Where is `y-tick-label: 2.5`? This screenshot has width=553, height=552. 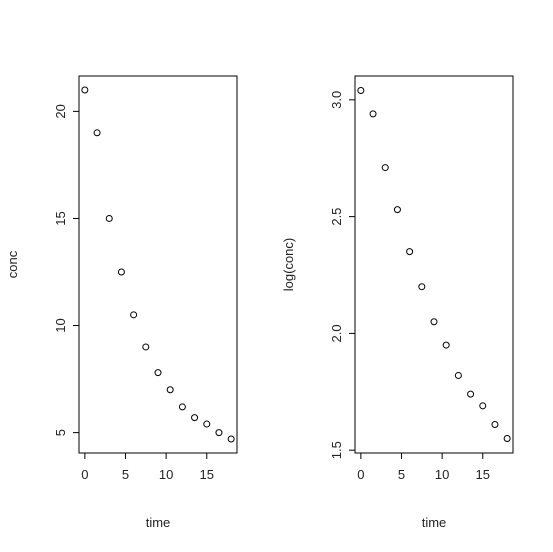
y-tick-label: 2.5 is located at coordinates (336, 217).